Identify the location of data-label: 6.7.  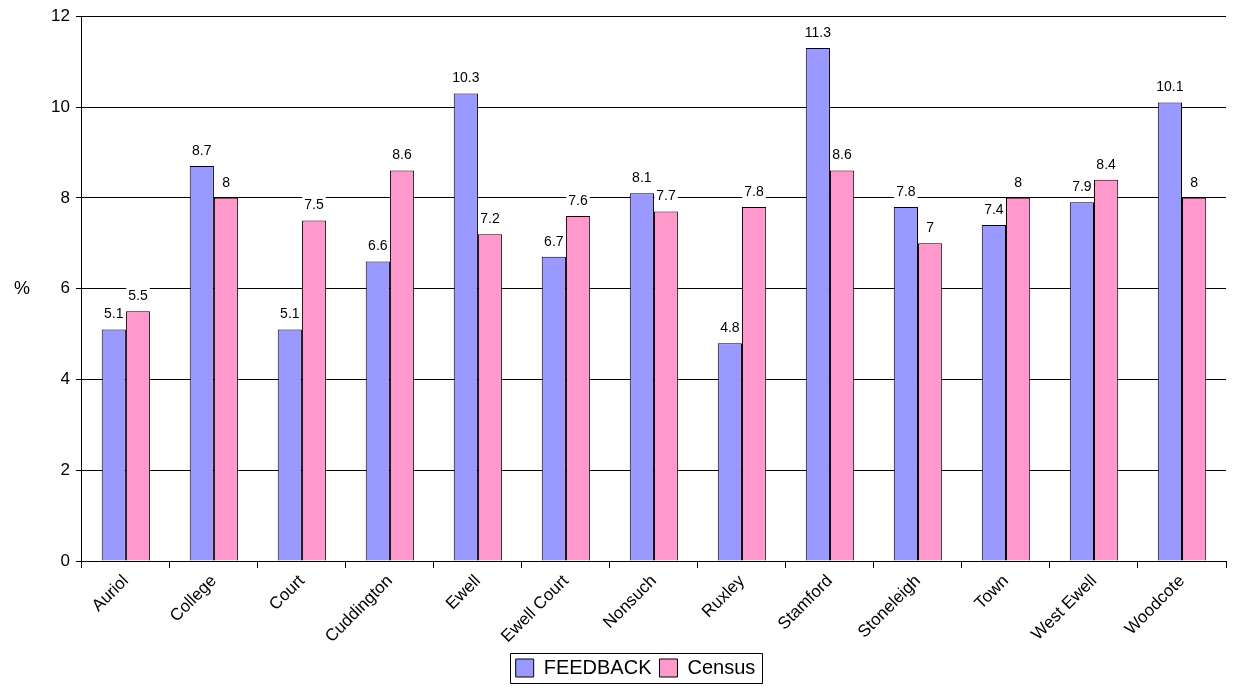
(554, 240).